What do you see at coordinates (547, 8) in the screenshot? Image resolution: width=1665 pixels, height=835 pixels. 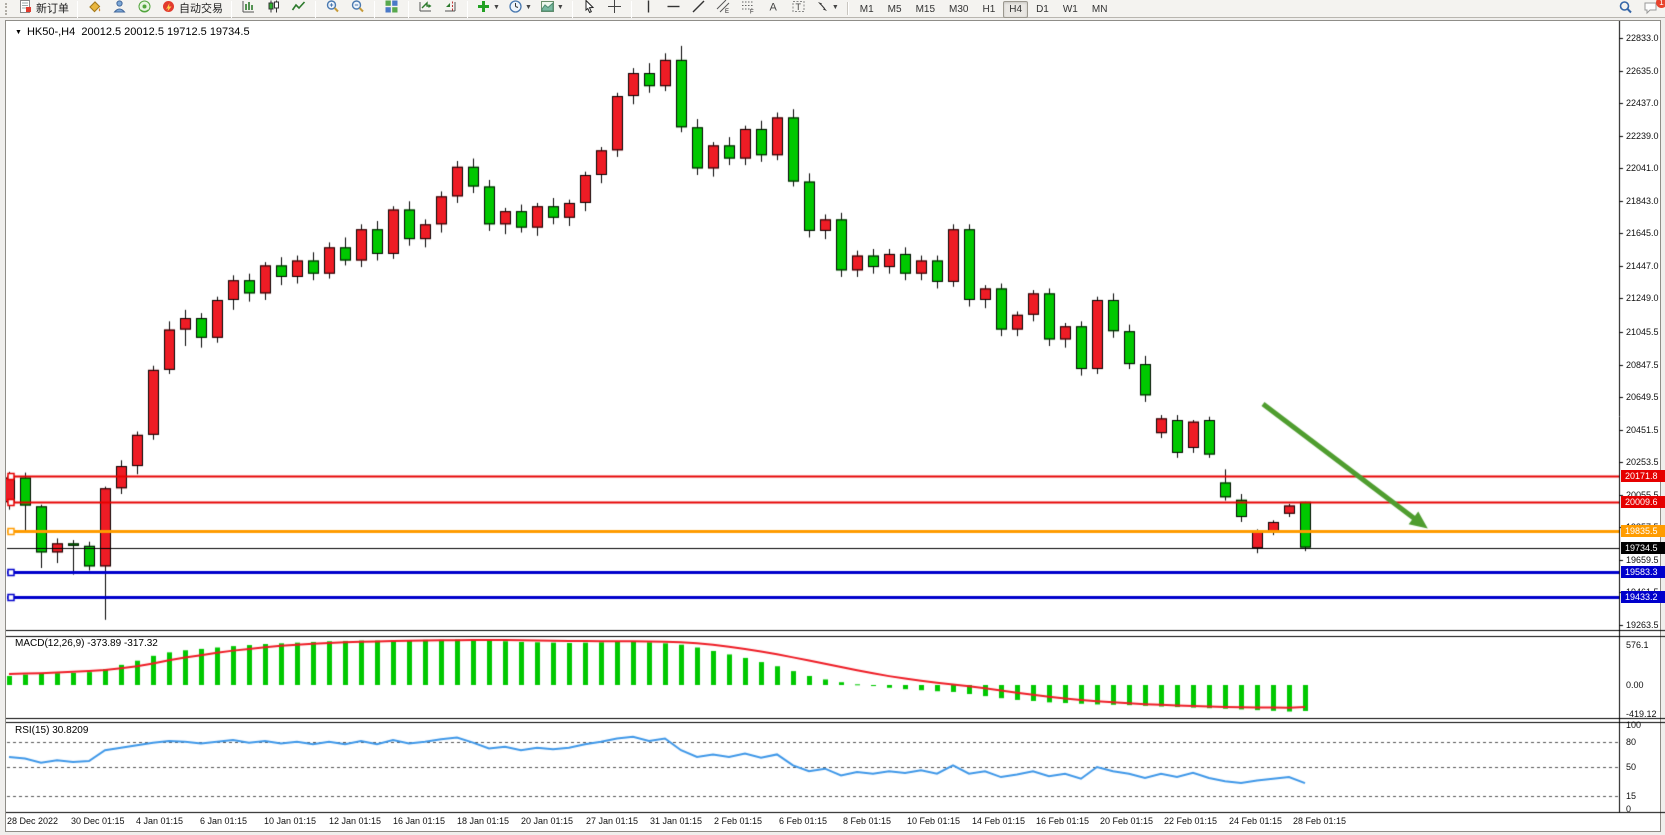 I see `template-icon` at bounding box center [547, 8].